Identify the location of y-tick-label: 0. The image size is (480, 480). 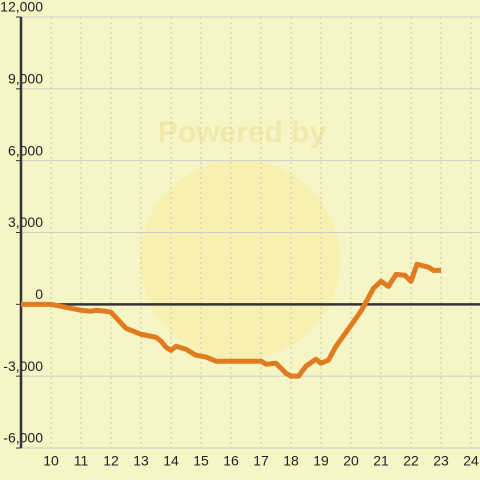
(39, 294).